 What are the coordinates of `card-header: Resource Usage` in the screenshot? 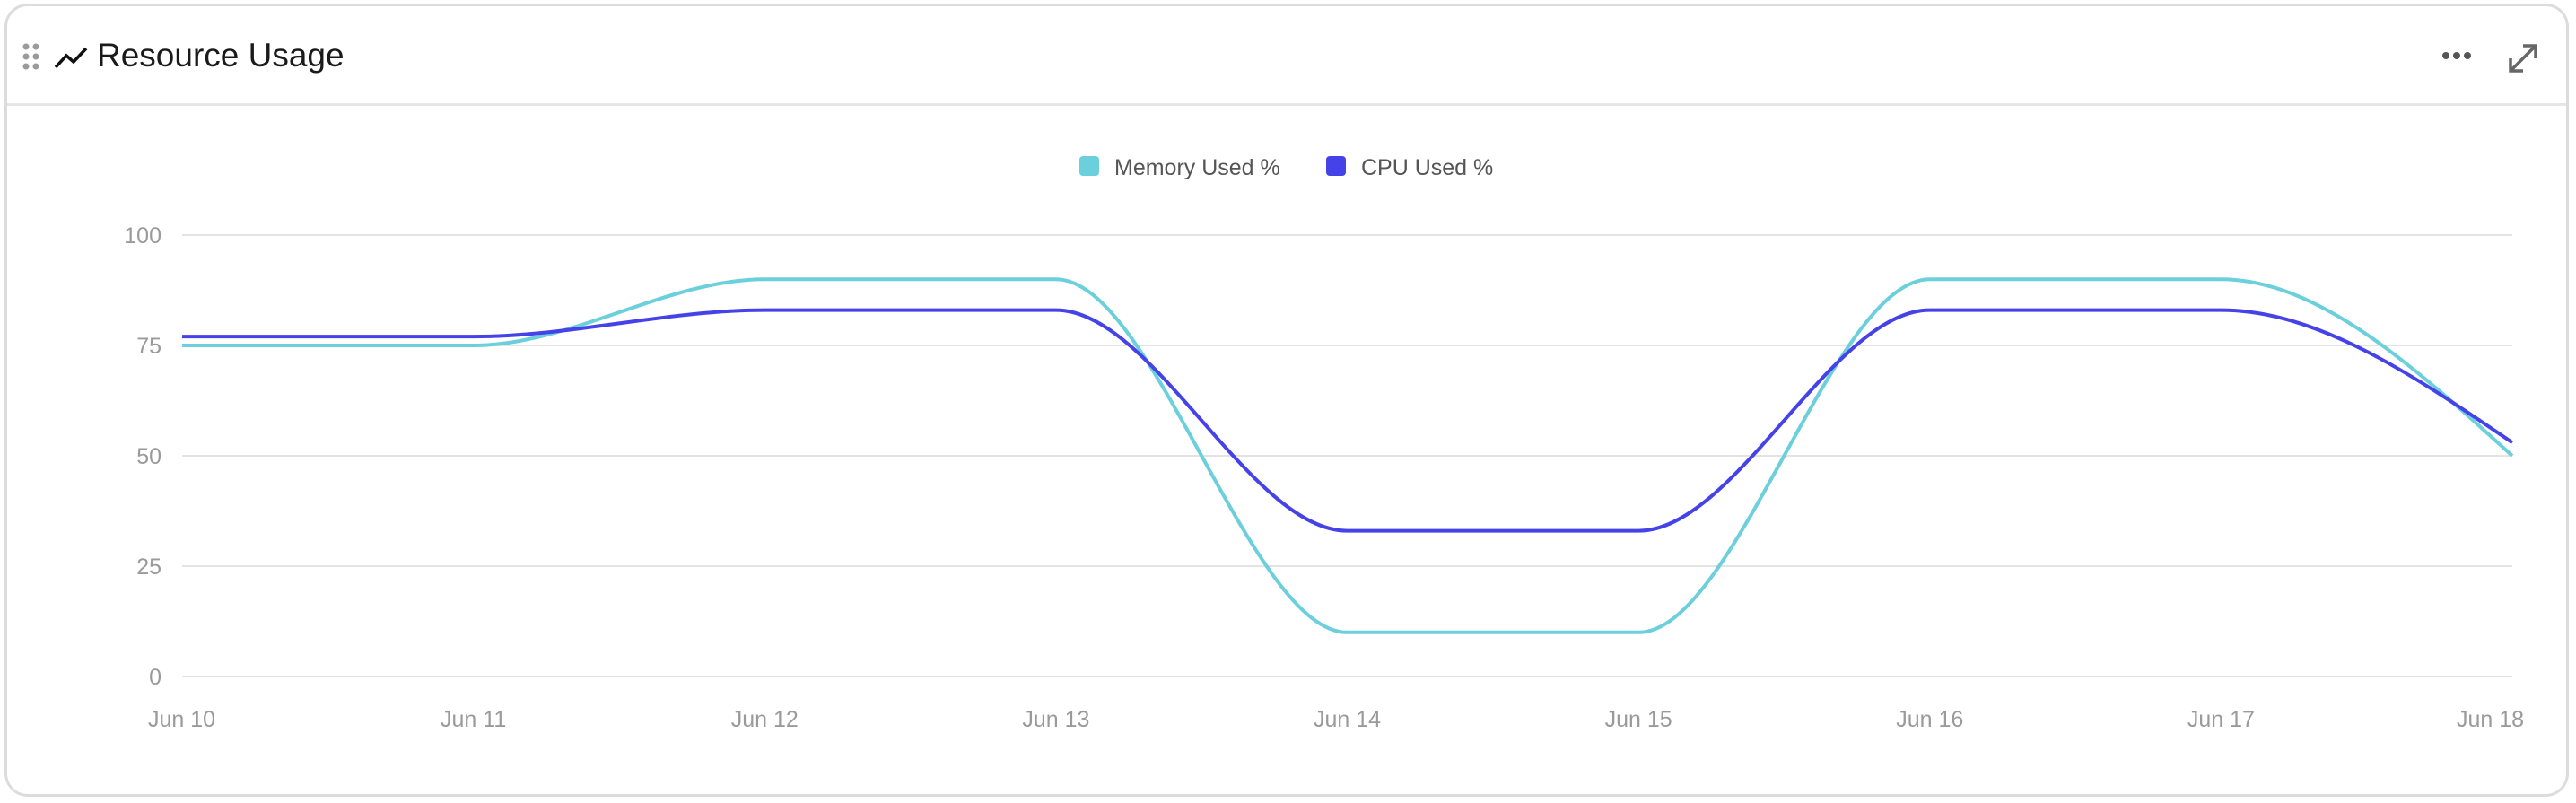 It's located at (1286, 56).